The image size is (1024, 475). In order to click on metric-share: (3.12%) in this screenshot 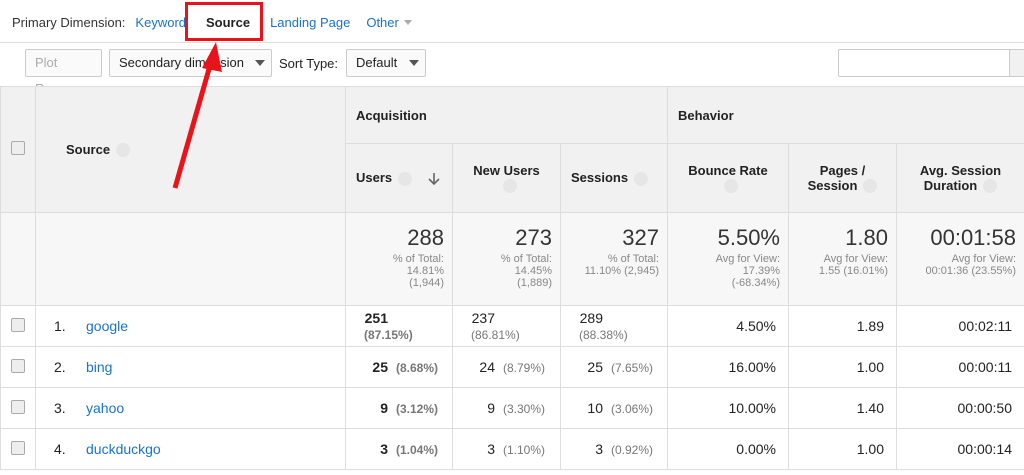, I will do `click(417, 409)`.